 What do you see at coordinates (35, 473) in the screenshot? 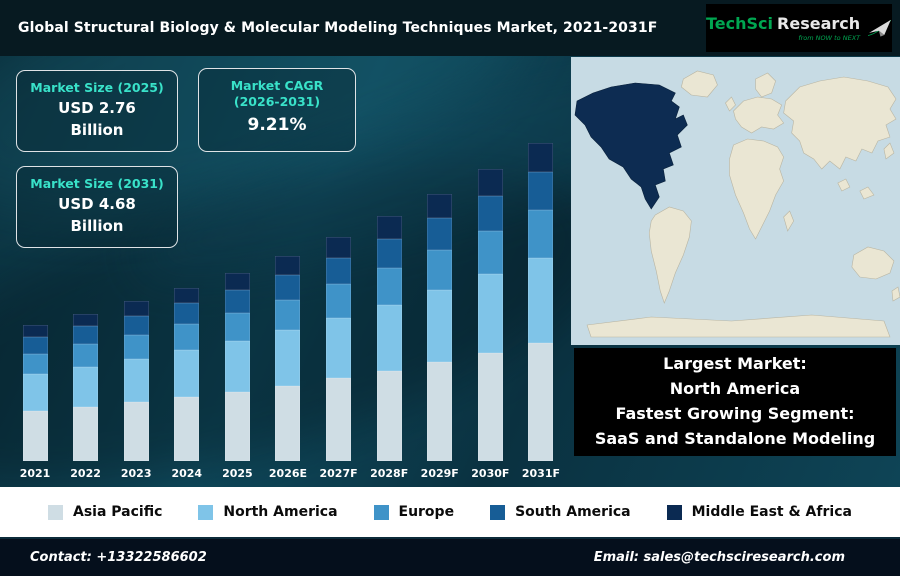
I see `x-axis-label: 2021` at bounding box center [35, 473].